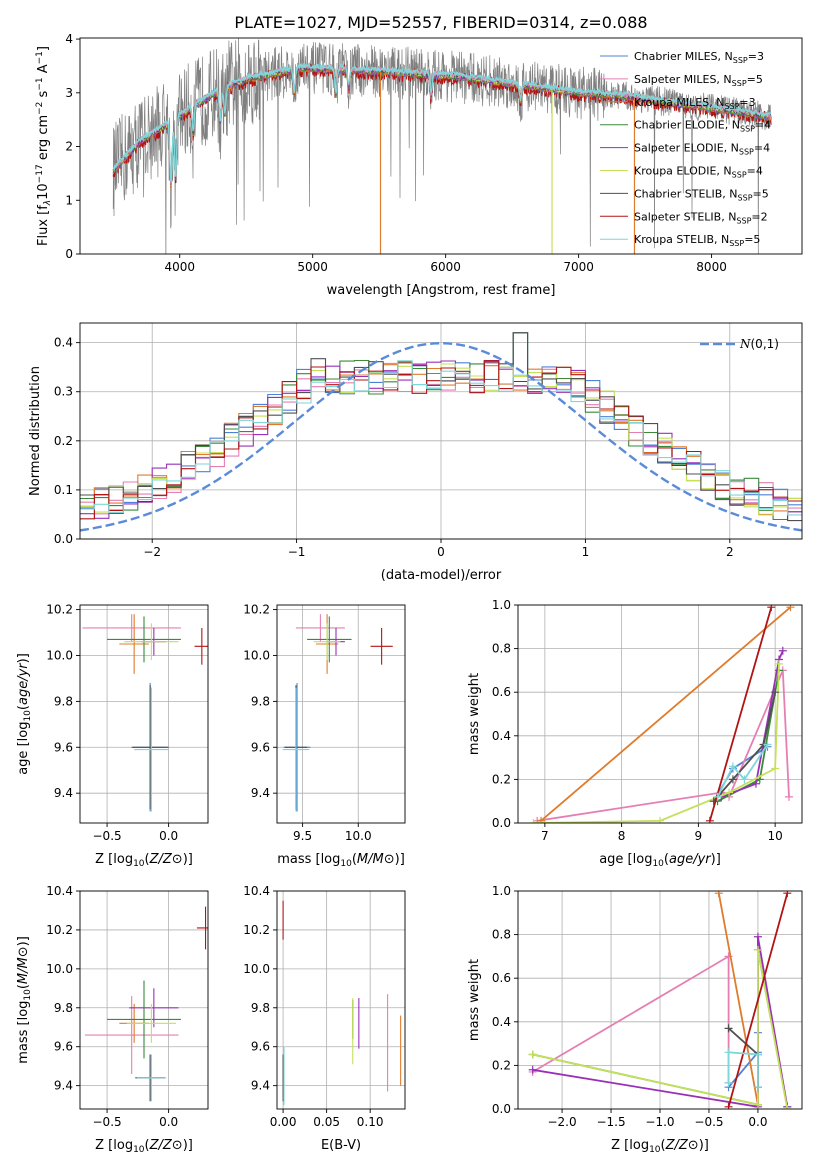  What do you see at coordinates (256, 610) in the screenshot?
I see `age_vs_mass-ytick-label: 10.2` at bounding box center [256, 610].